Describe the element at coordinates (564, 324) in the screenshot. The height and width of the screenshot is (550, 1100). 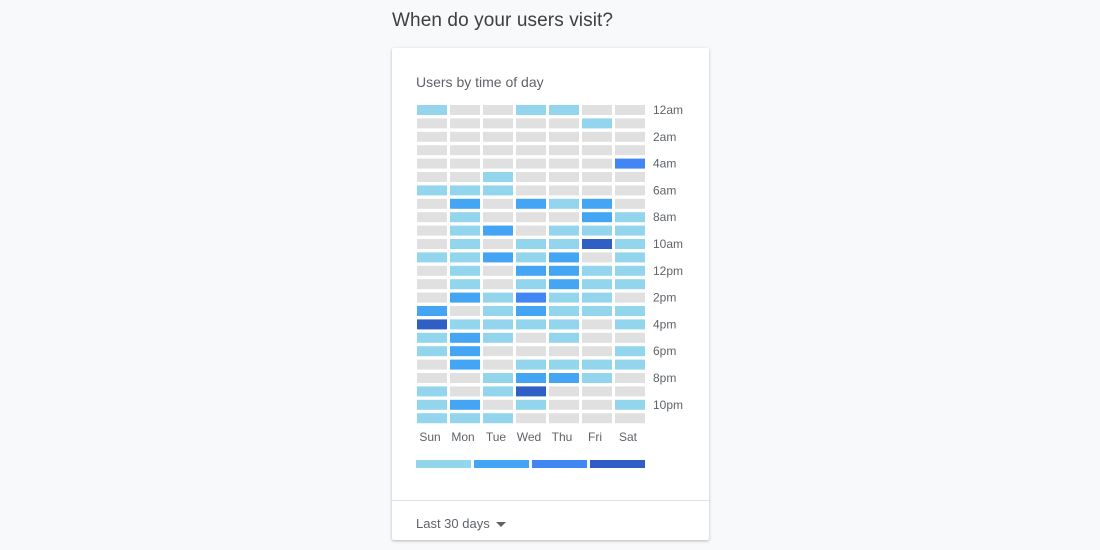
I see `heatmap-cell-thu-4pm` at that location.